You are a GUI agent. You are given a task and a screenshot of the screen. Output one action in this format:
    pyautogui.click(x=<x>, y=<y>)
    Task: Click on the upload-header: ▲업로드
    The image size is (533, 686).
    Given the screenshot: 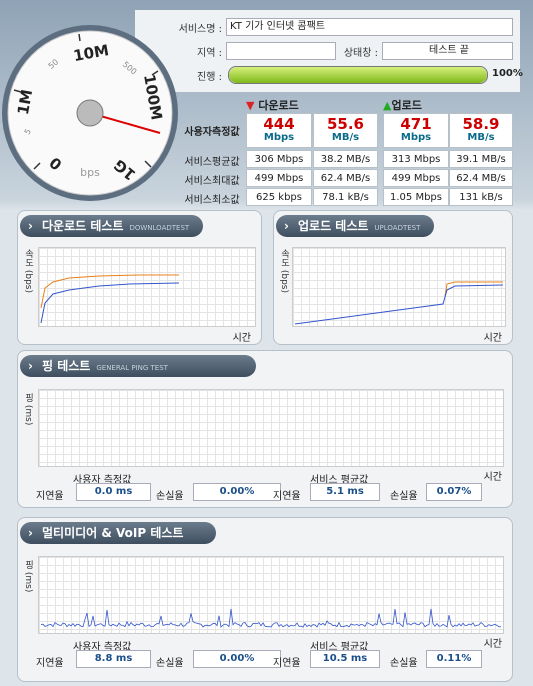 What is the action you would take?
    pyautogui.click(x=402, y=105)
    